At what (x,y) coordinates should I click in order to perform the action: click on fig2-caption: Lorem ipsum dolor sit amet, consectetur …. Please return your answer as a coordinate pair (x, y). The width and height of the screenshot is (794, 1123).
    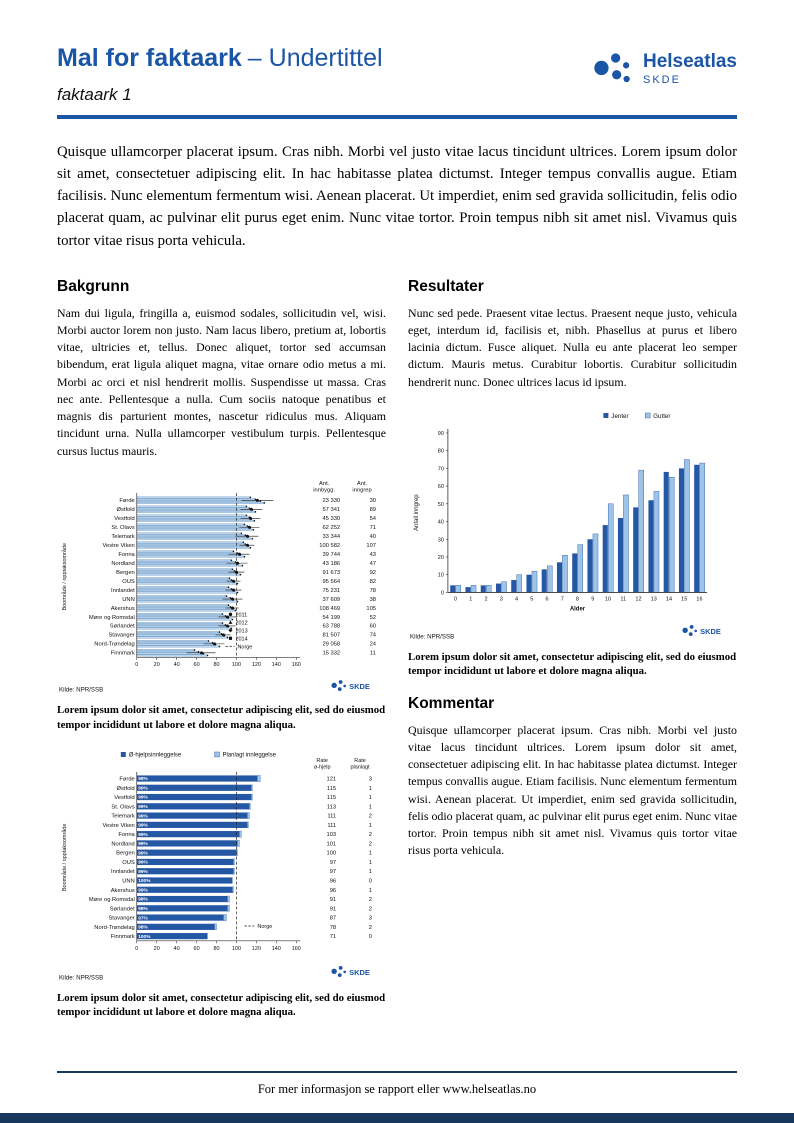
    Looking at the image, I should click on (221, 1005).